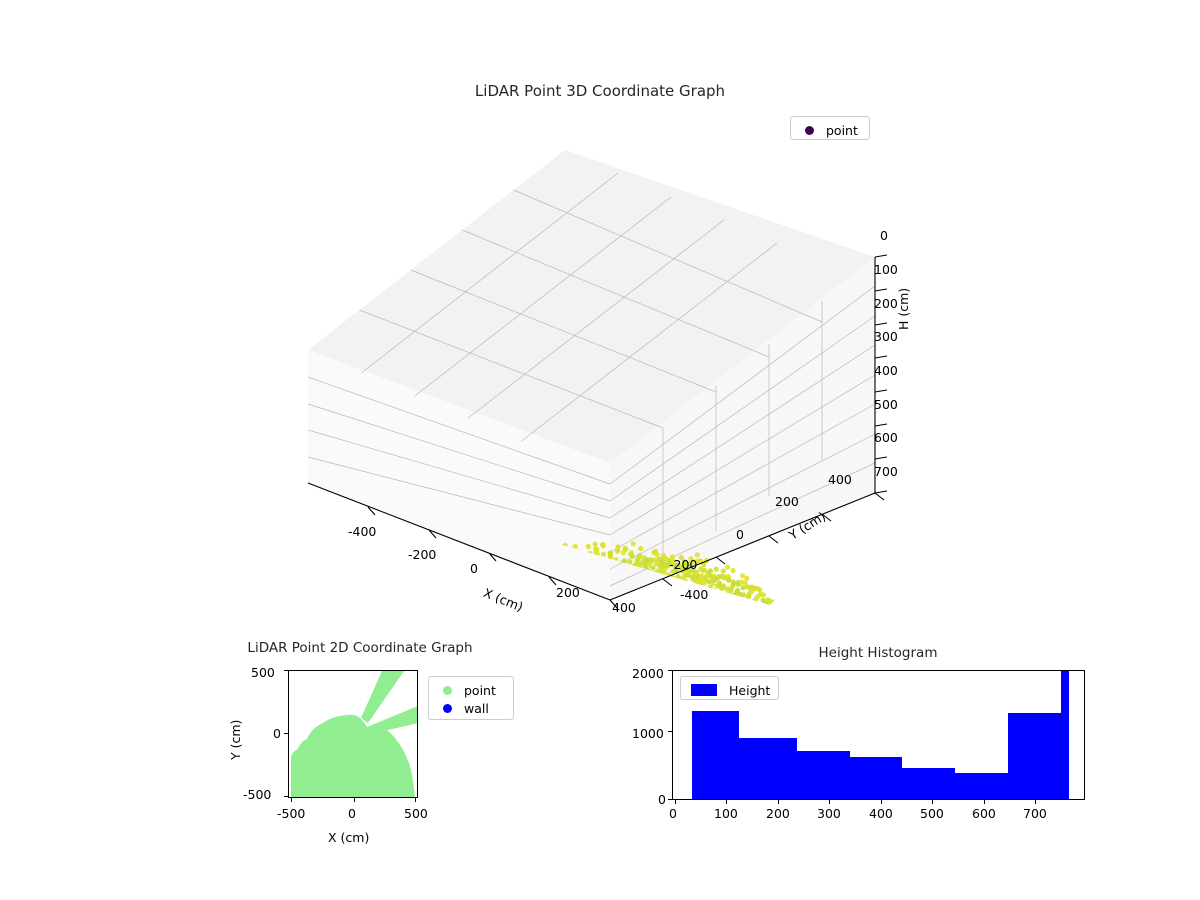  Describe the element at coordinates (600, 91) in the screenshot. I see `page-title: LiDAR Point 3D Coordinate Graph` at that location.